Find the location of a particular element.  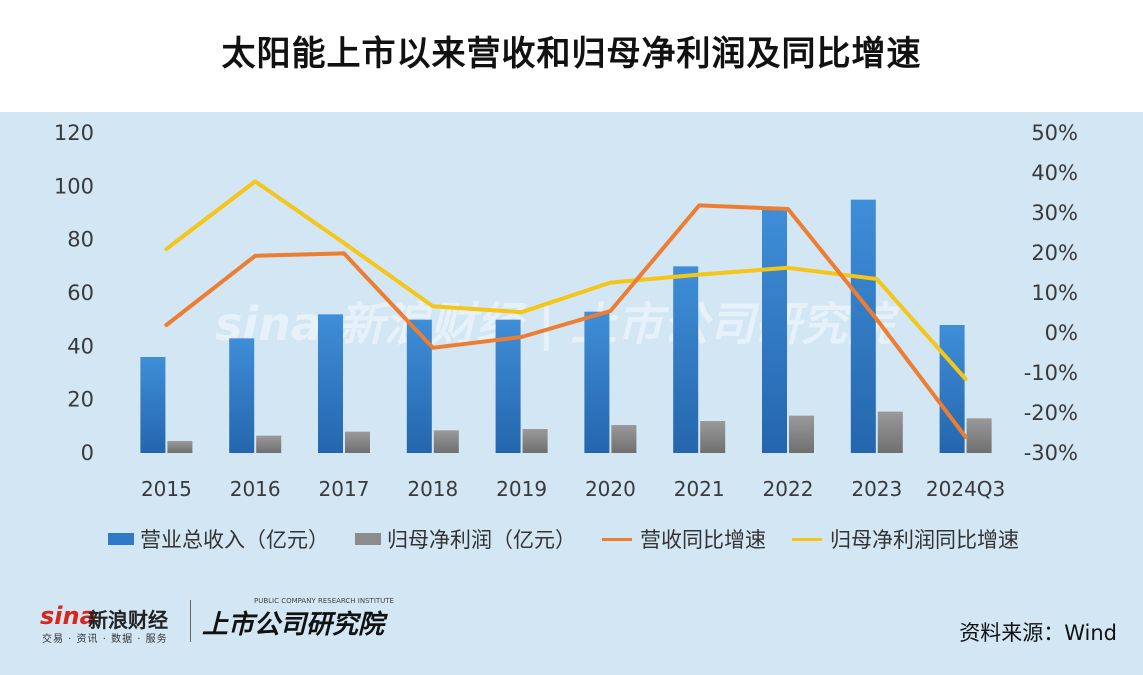

y-right-tick-label: -10% is located at coordinates (1051, 373).